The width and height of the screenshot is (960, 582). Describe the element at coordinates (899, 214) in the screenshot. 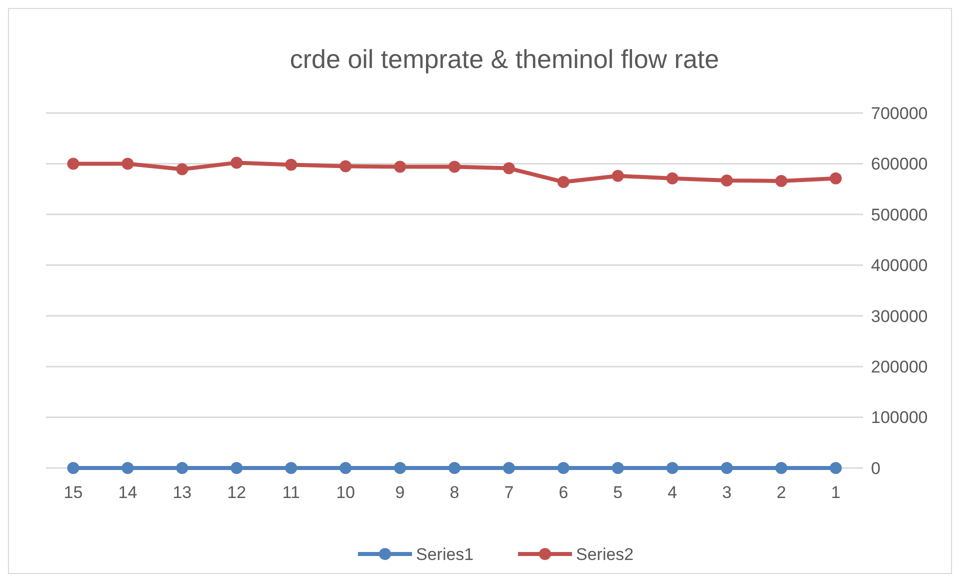

I see `y-tick-label: 500000` at that location.